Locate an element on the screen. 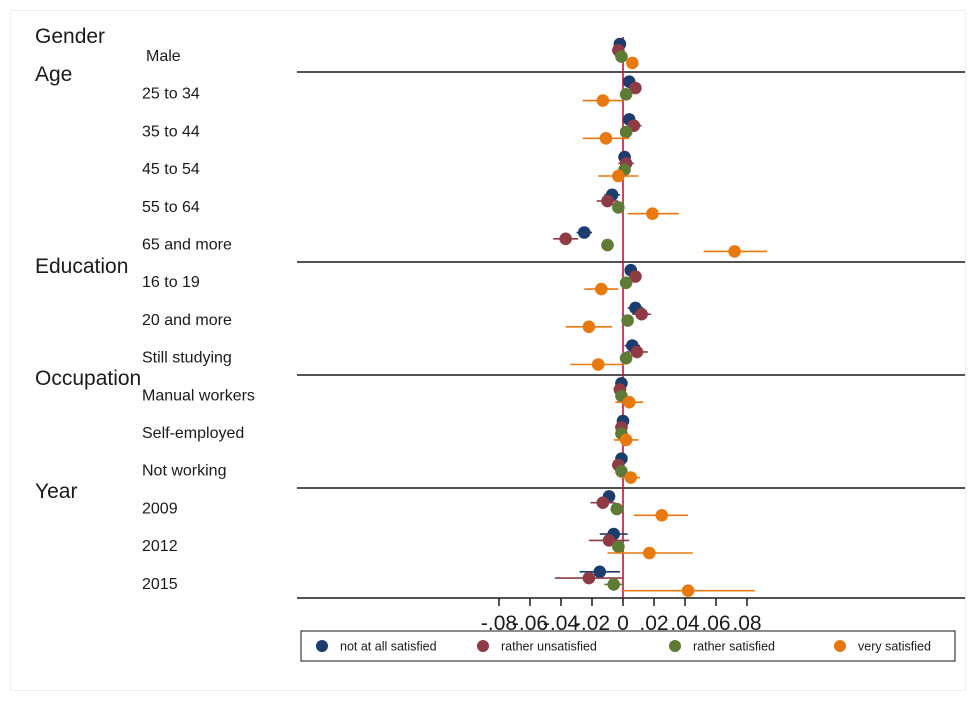  point-rather-unsatisfied-2012 is located at coordinates (609, 540).